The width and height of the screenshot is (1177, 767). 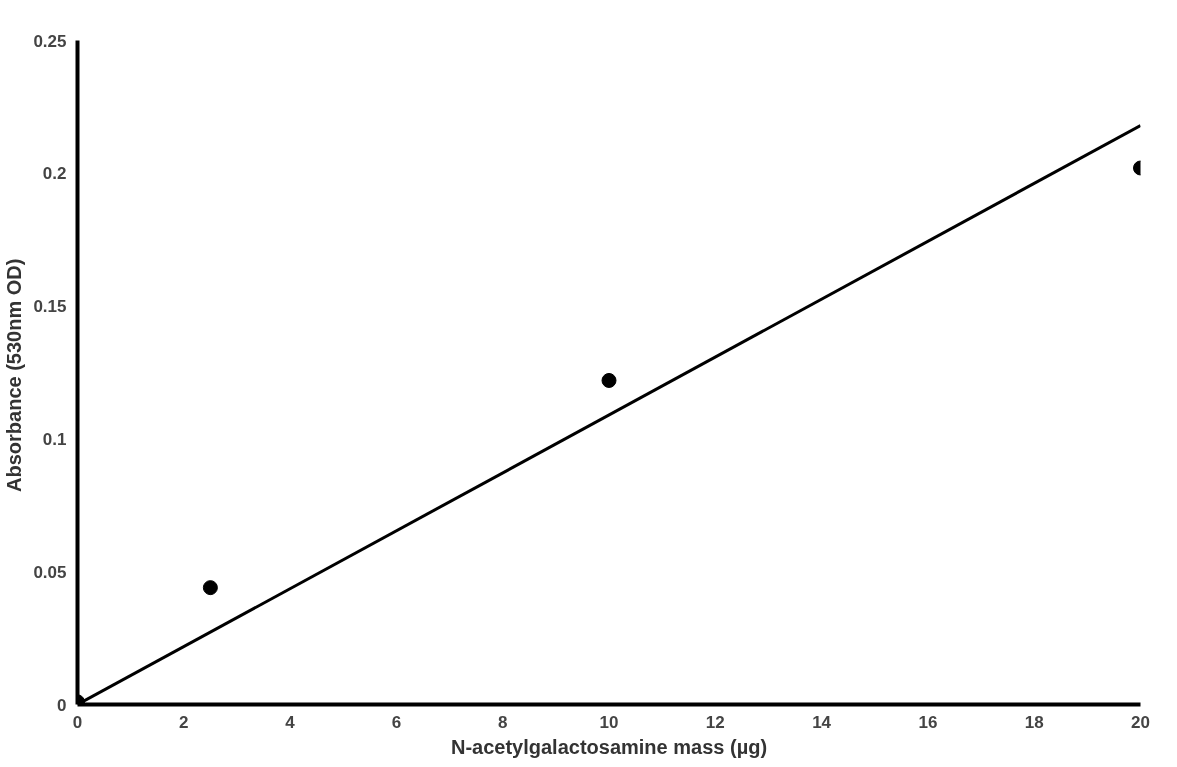 What do you see at coordinates (396, 722) in the screenshot?
I see `x-tick-label: 6` at bounding box center [396, 722].